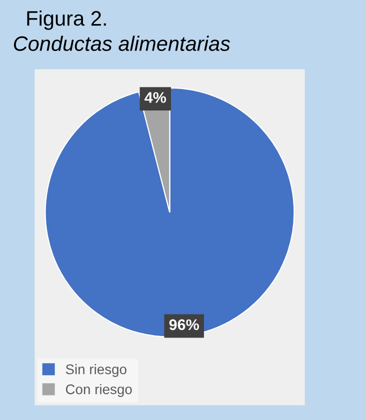 Image resolution: width=365 pixels, height=420 pixels. I want to click on data-label: 96%, so click(184, 324).